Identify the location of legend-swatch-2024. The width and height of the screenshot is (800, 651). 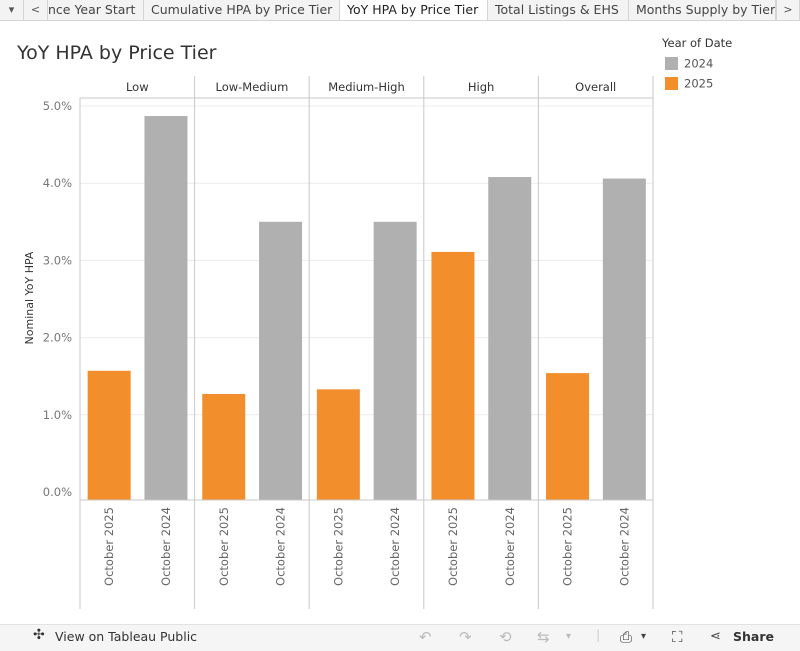
(671, 63).